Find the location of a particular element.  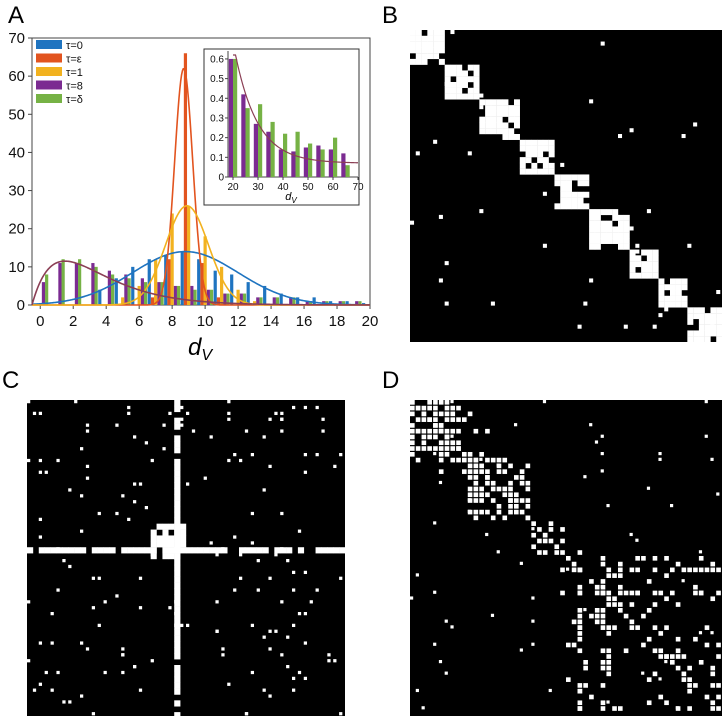

inset-y-tick-label: 0.4 is located at coordinates (217, 99).